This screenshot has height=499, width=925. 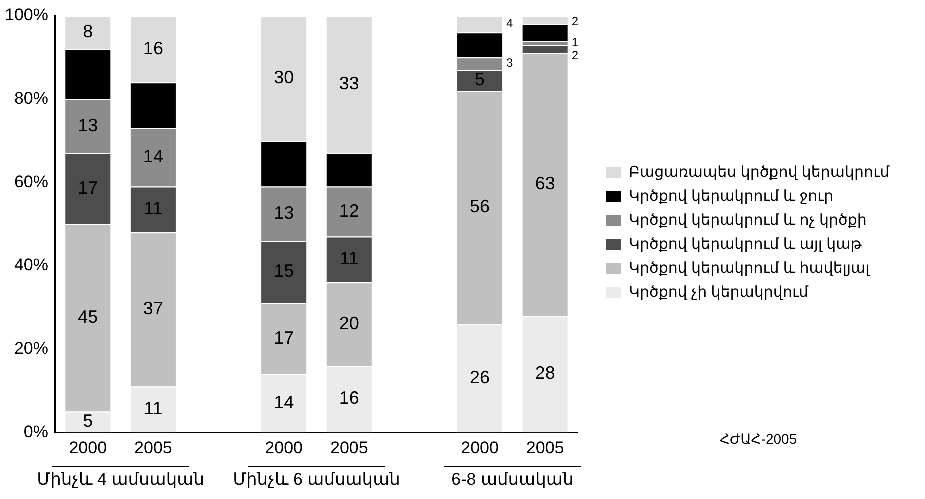 What do you see at coordinates (480, 377) in the screenshot?
I see `data-label: 26` at bounding box center [480, 377].